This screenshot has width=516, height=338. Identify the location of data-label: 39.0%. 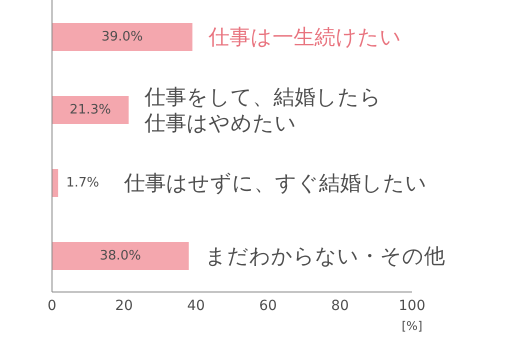
(122, 37).